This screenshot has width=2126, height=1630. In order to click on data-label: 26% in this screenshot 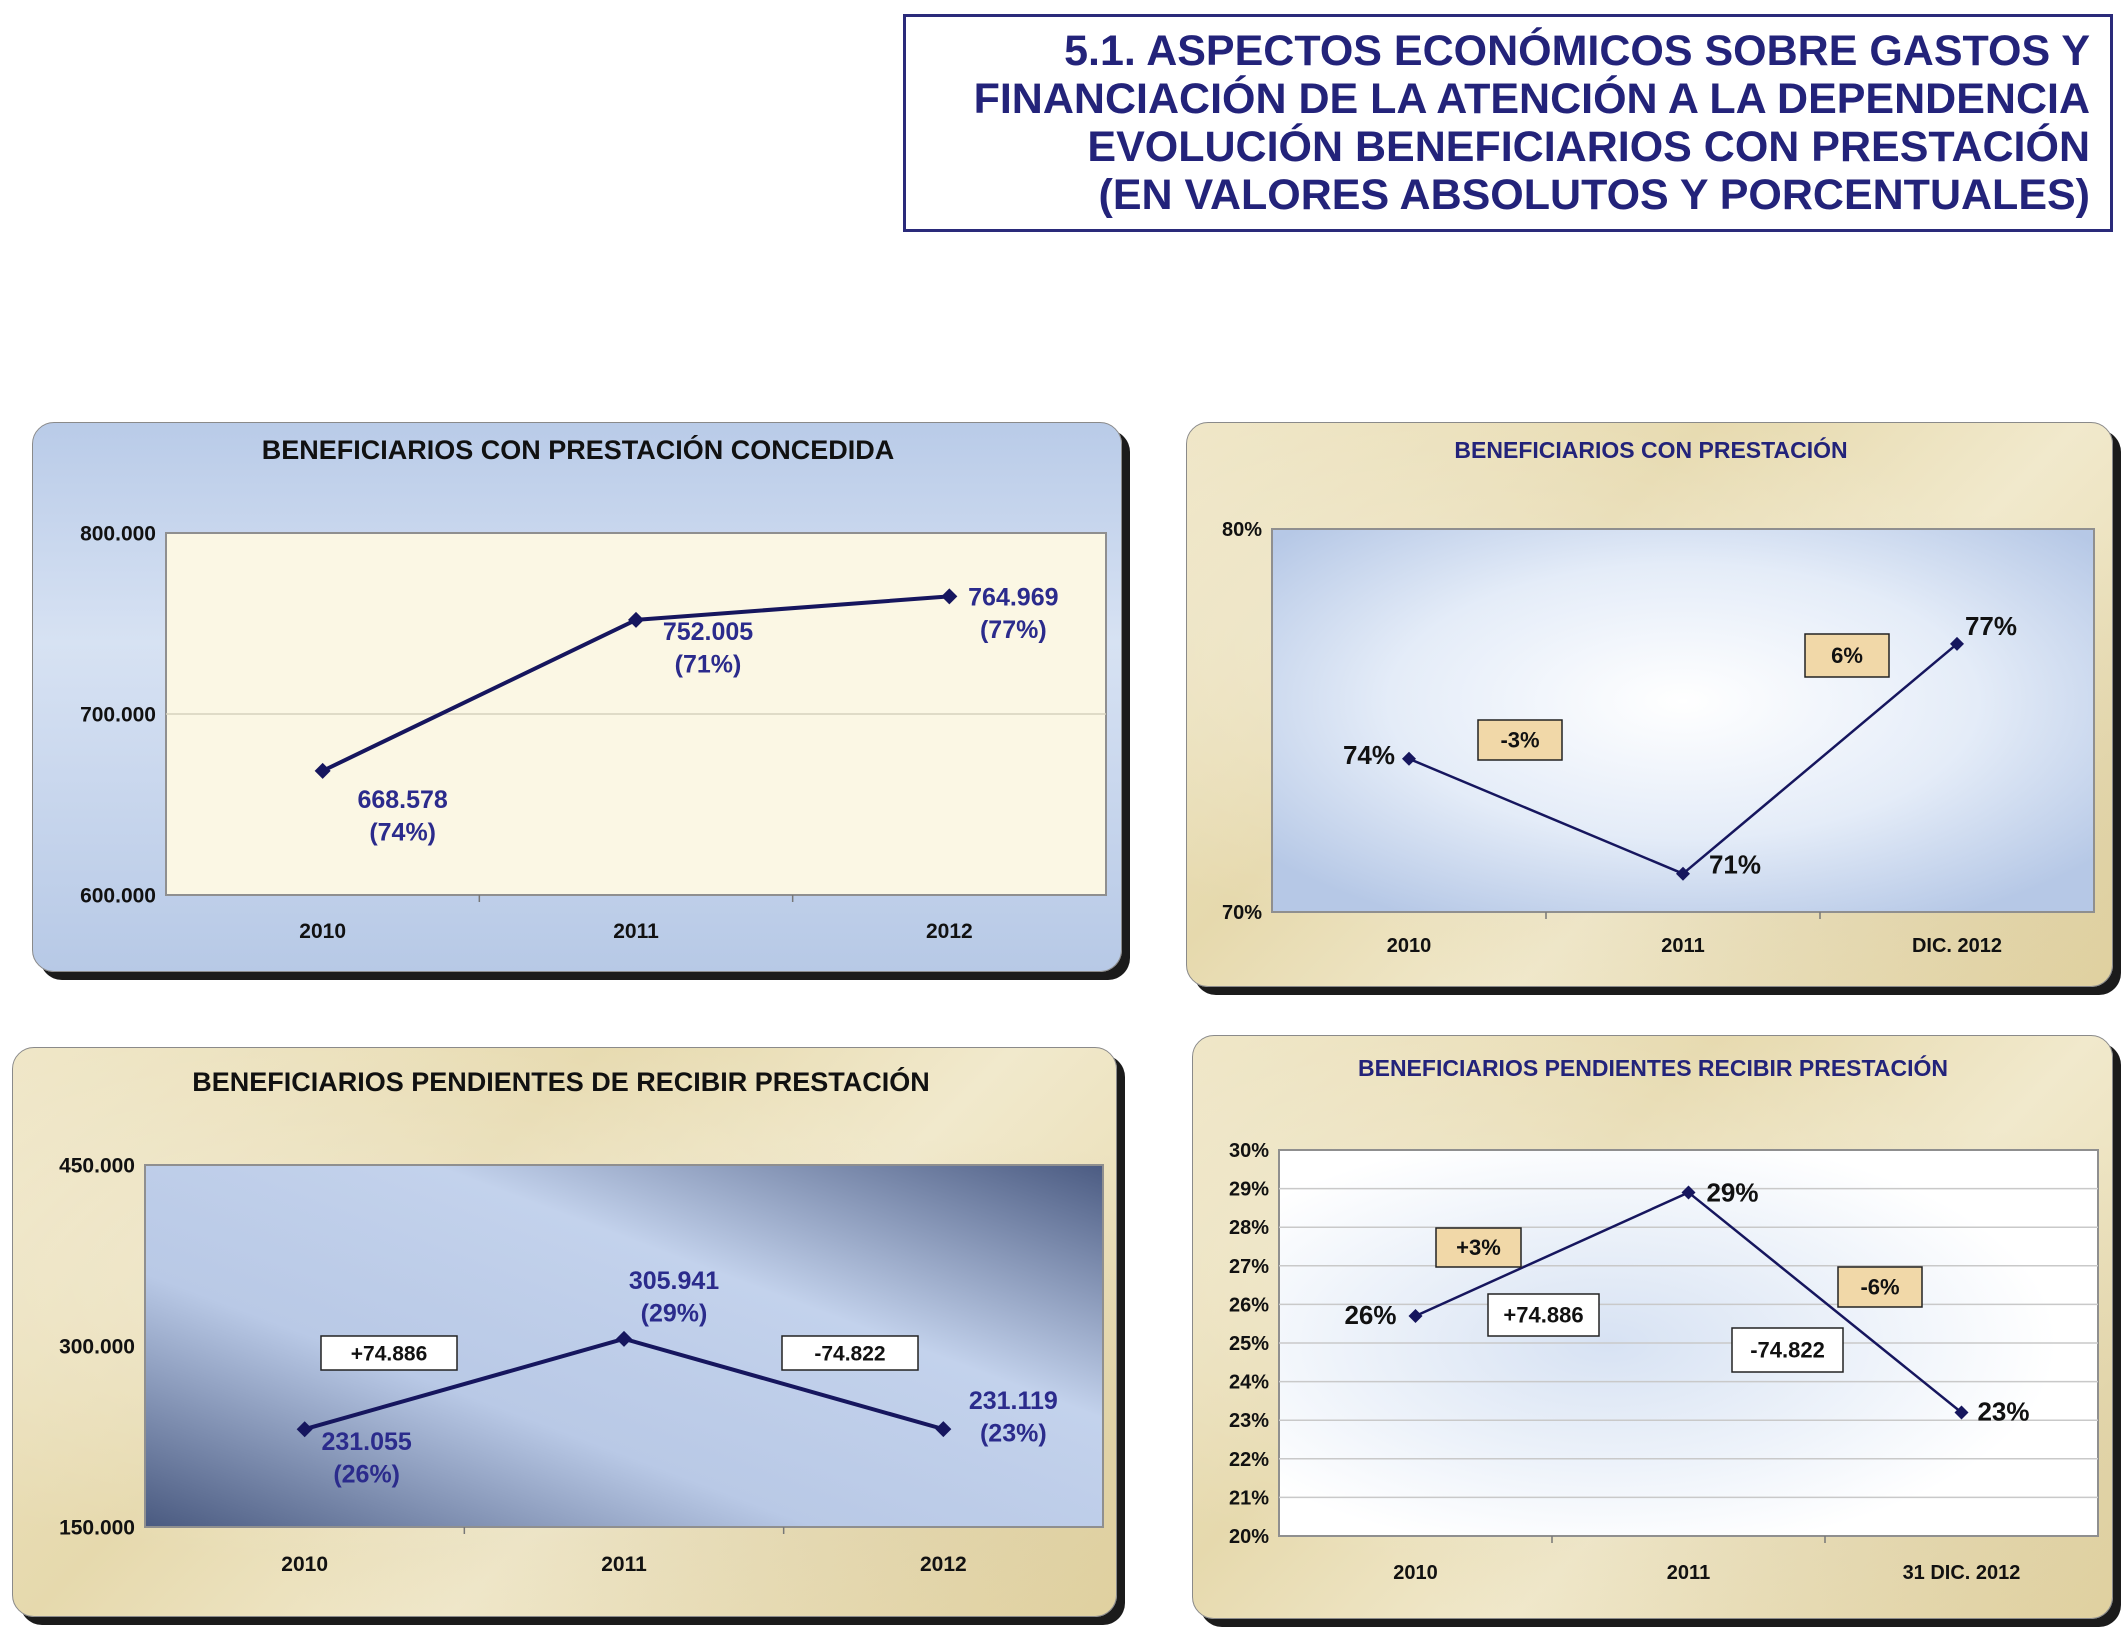, I will do `click(1370, 1315)`.